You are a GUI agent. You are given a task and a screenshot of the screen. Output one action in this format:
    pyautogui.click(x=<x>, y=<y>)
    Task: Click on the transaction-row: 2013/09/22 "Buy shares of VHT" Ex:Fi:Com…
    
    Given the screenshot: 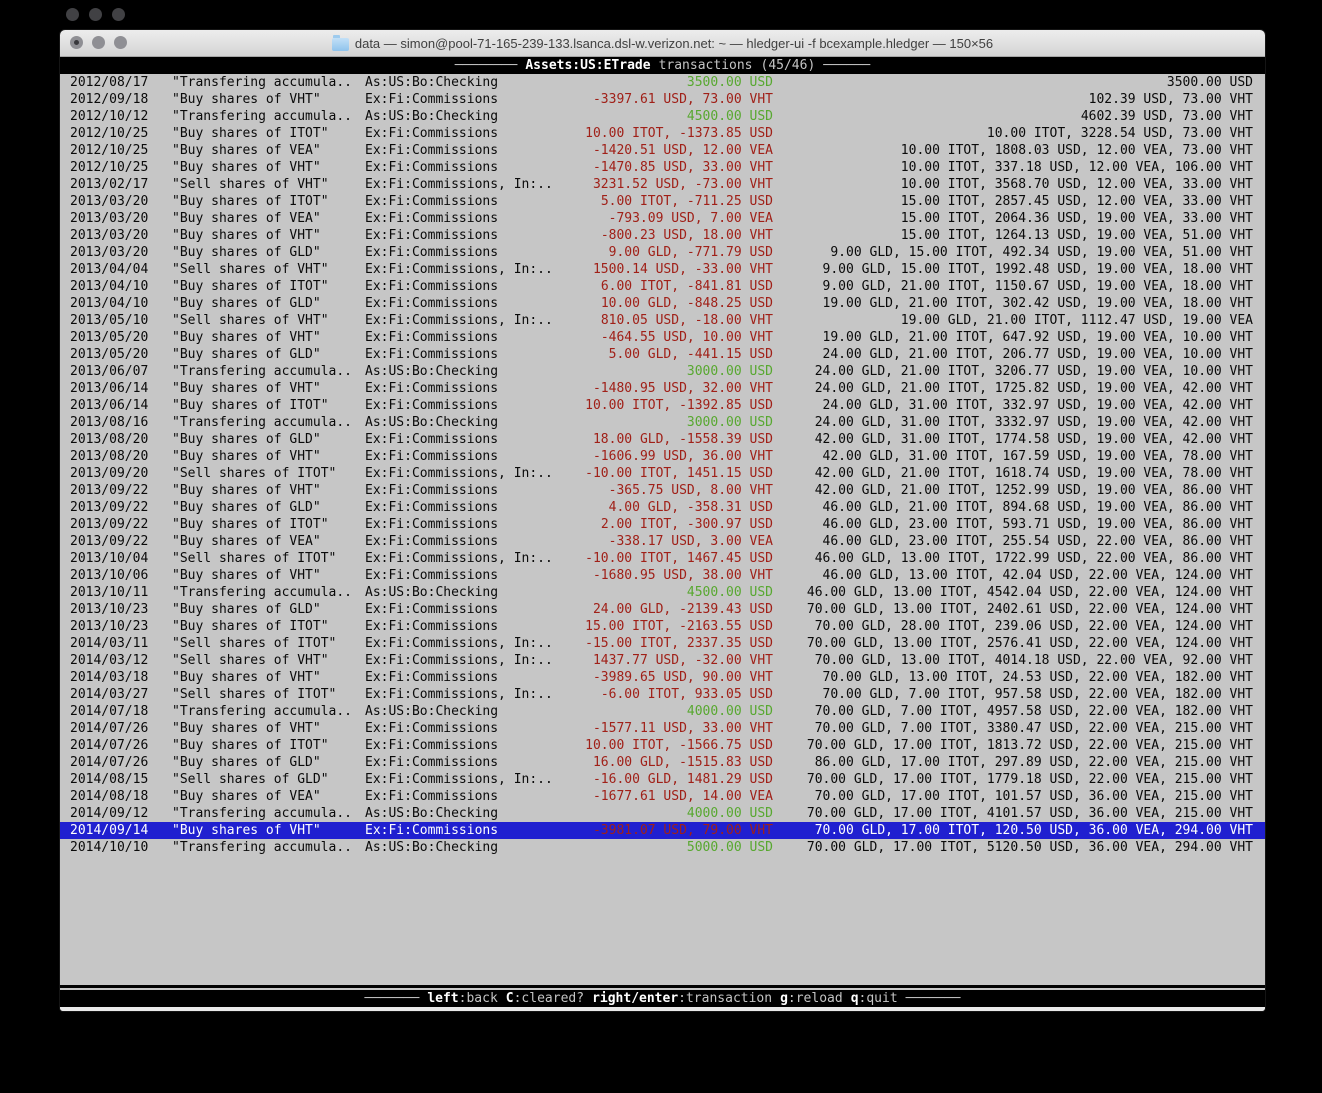 What is the action you would take?
    pyautogui.click(x=662, y=490)
    